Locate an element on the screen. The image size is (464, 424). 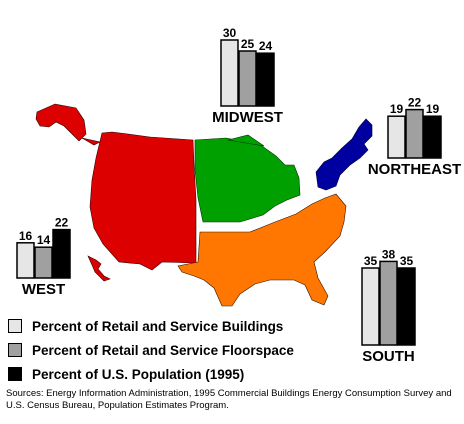
region-label-west: WEST is located at coordinates (43, 289).